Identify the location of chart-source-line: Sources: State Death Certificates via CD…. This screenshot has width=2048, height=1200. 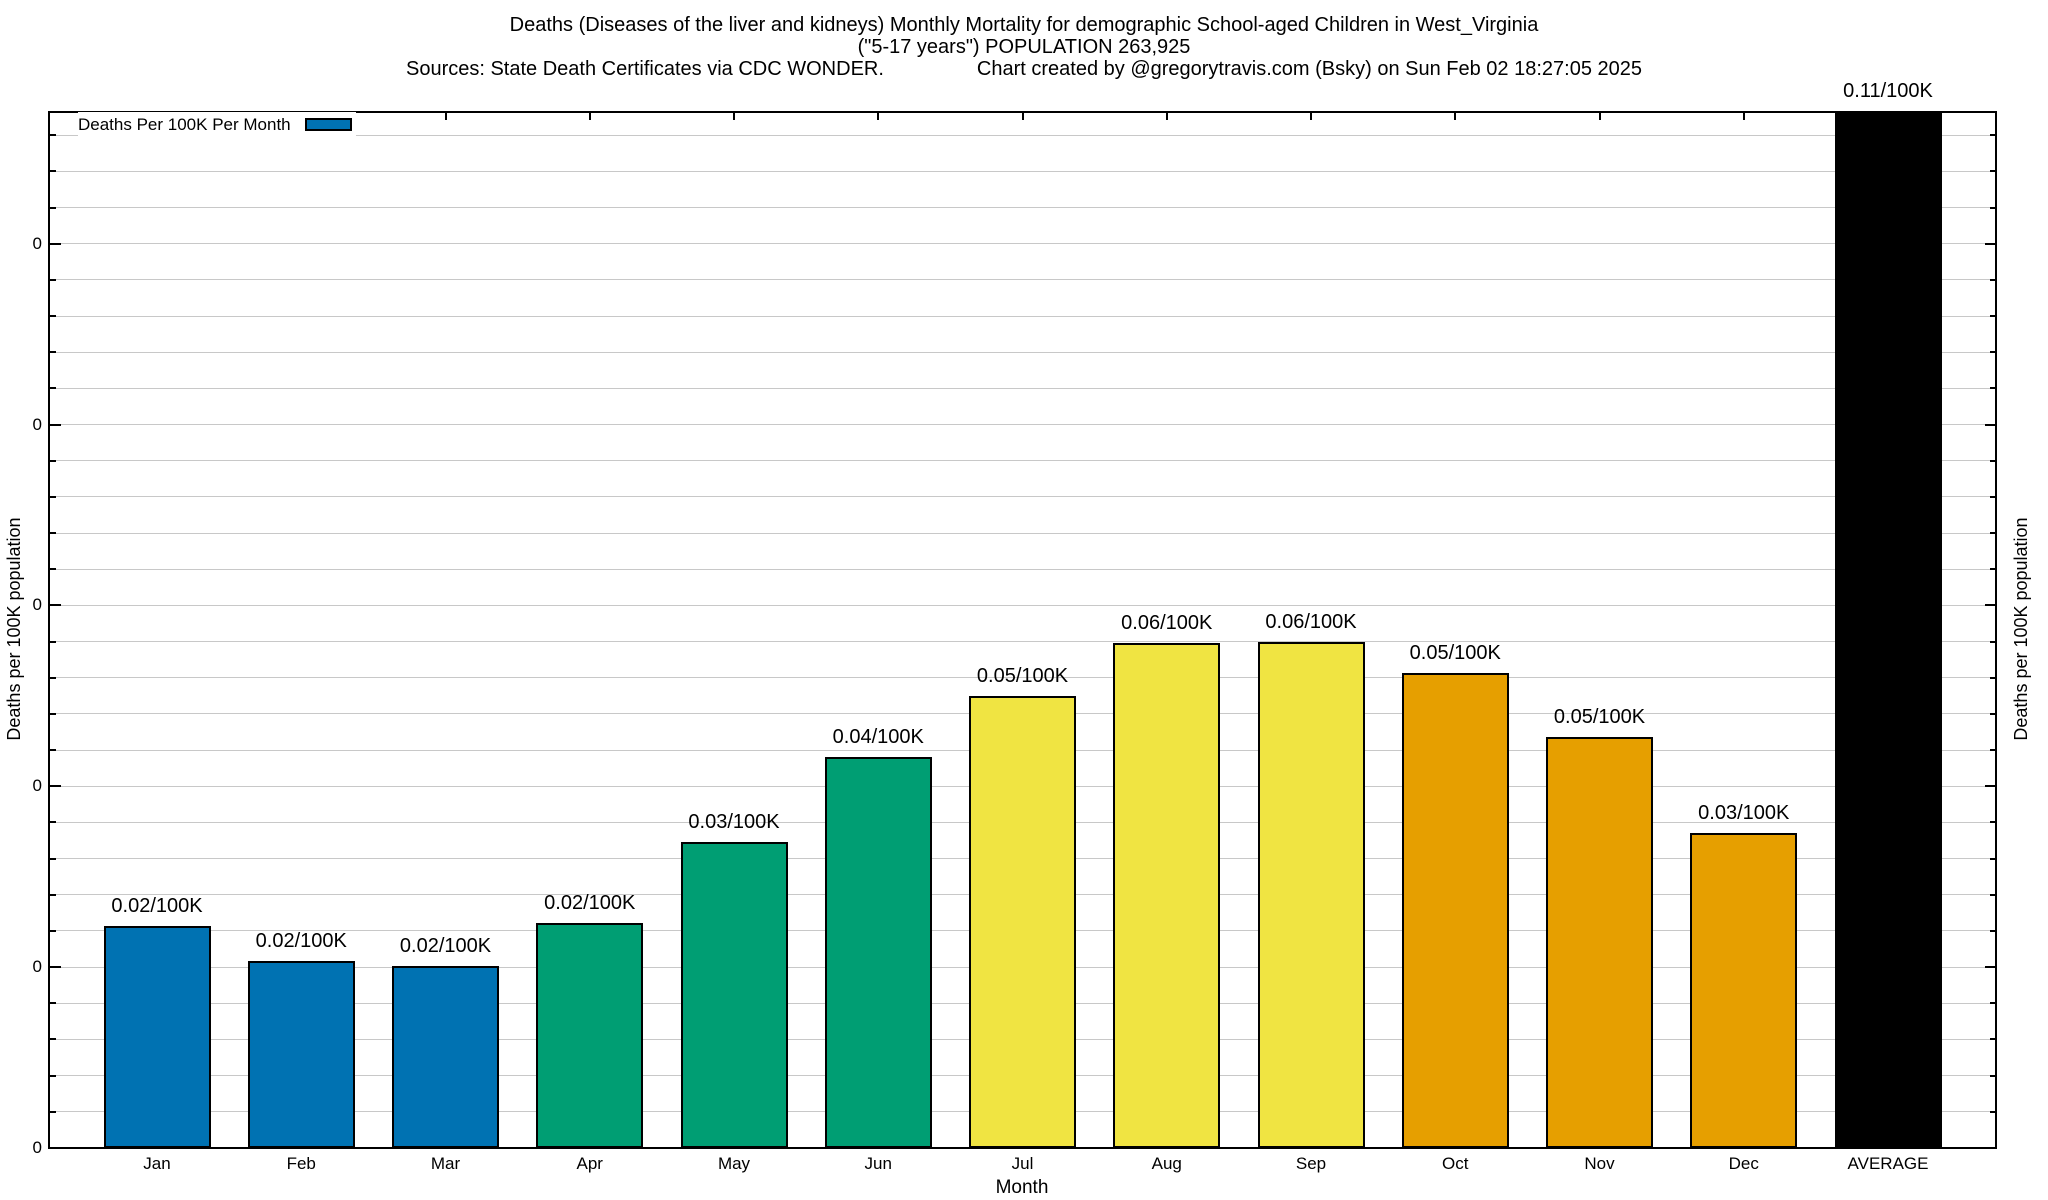
(1024, 69).